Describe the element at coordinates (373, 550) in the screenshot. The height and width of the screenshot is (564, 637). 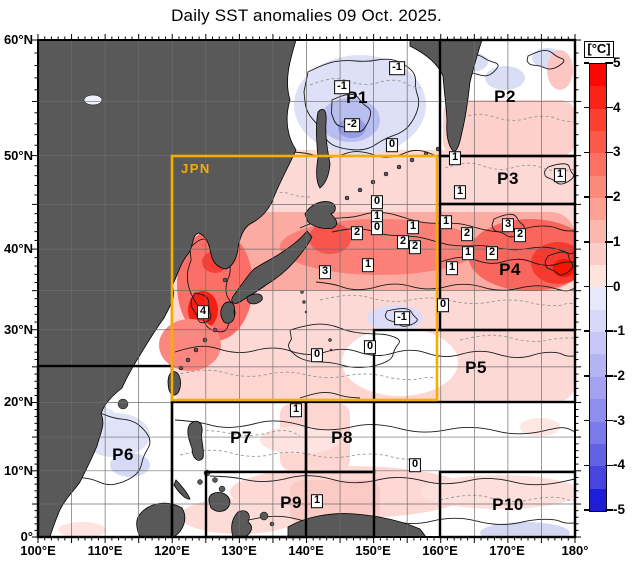
I see `lon-tick-label: 150°E` at that location.